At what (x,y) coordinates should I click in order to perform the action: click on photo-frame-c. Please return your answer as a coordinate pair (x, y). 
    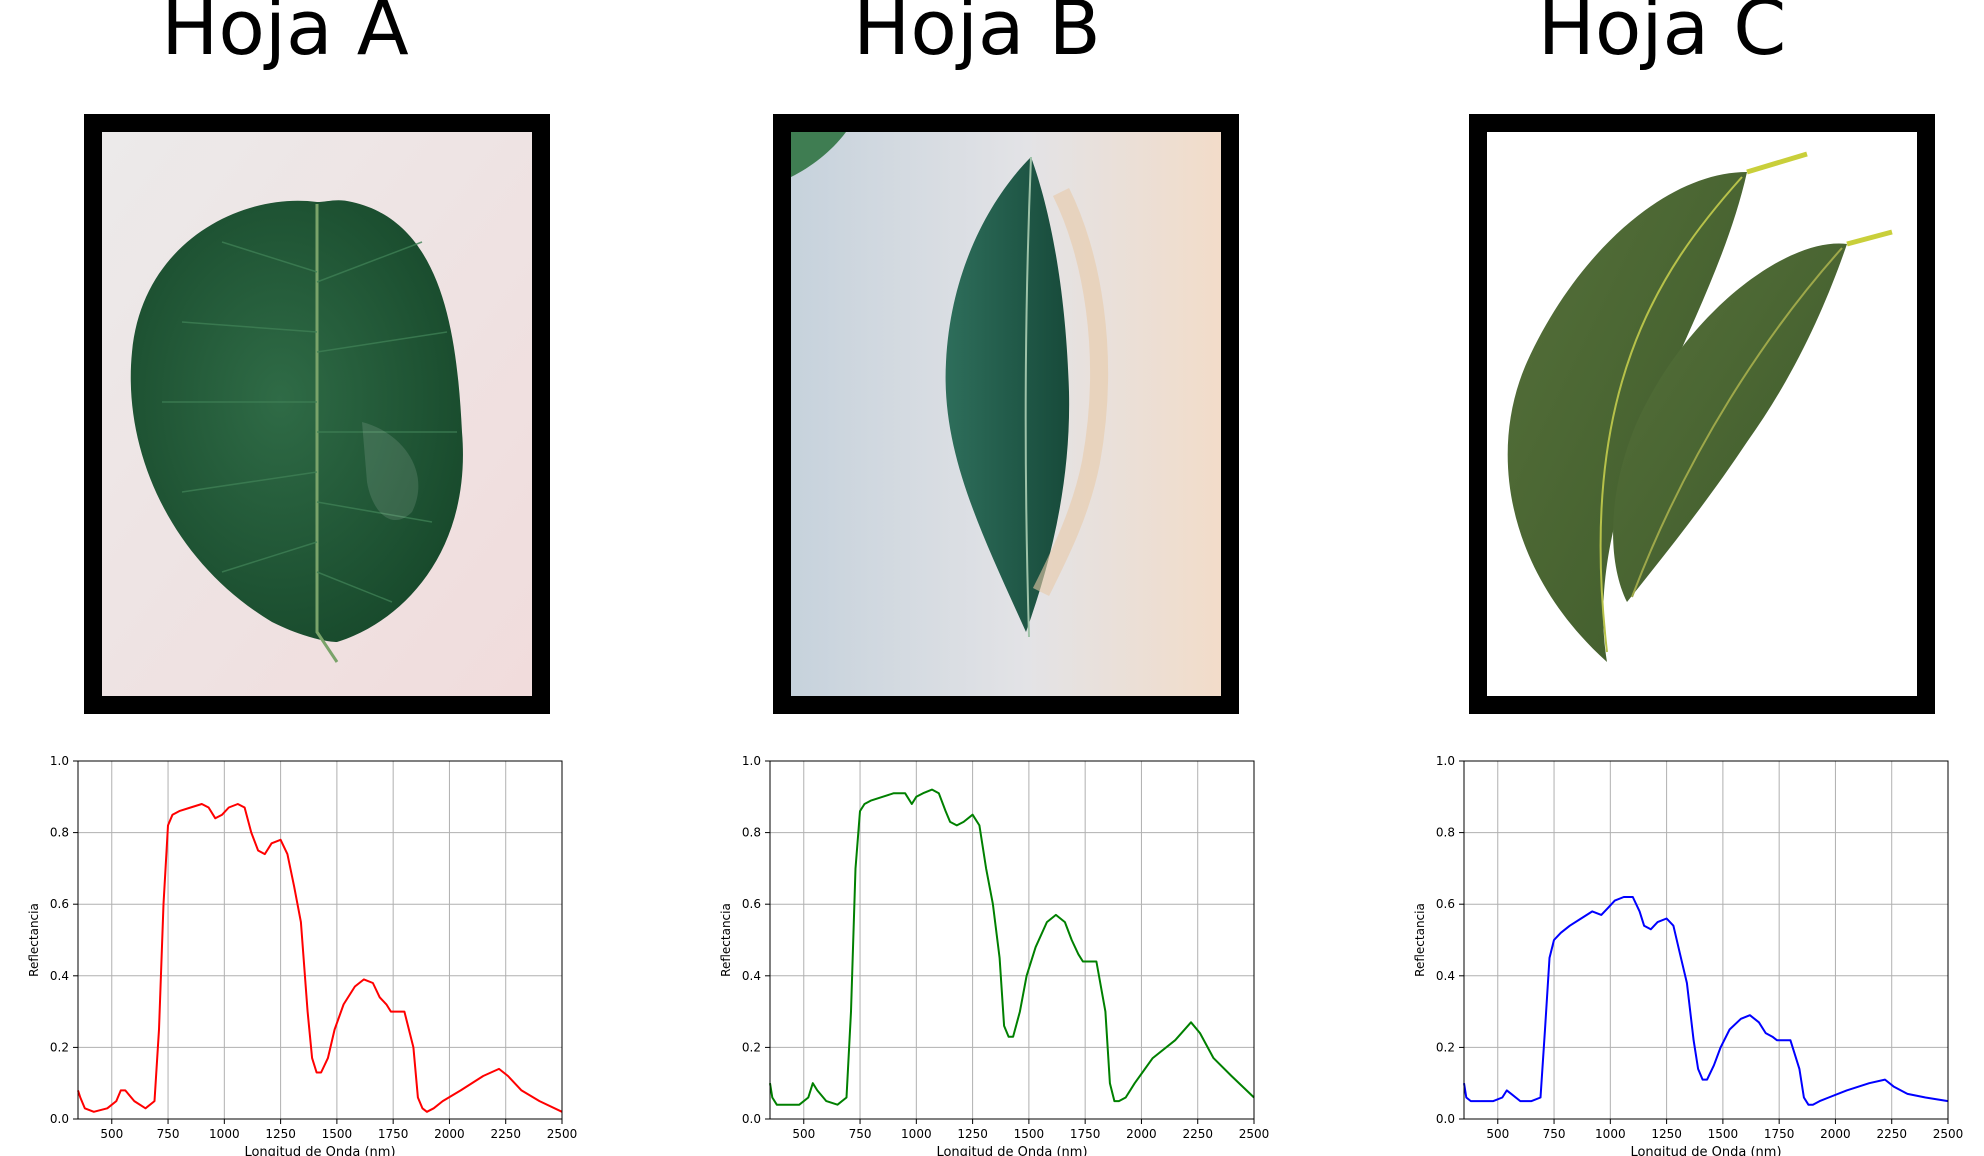
    Looking at the image, I should click on (1702, 414).